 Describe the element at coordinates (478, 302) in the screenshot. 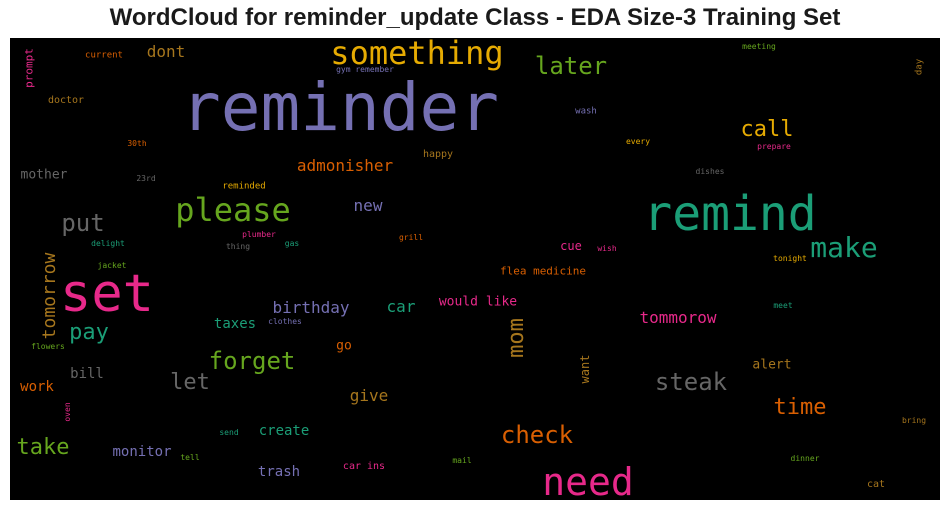

I see `word-would-like: would like` at that location.